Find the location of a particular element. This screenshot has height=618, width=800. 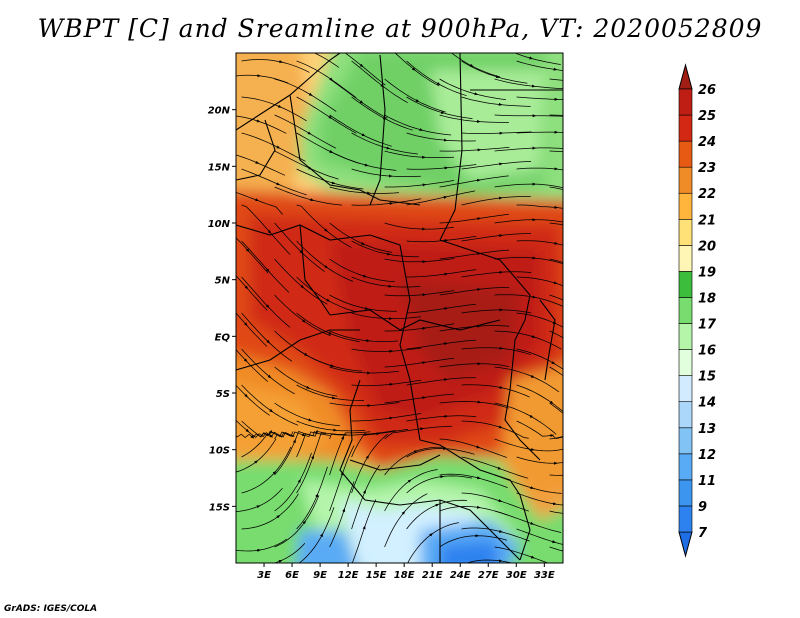

colorbar-level-label: 26 is located at coordinates (707, 90).